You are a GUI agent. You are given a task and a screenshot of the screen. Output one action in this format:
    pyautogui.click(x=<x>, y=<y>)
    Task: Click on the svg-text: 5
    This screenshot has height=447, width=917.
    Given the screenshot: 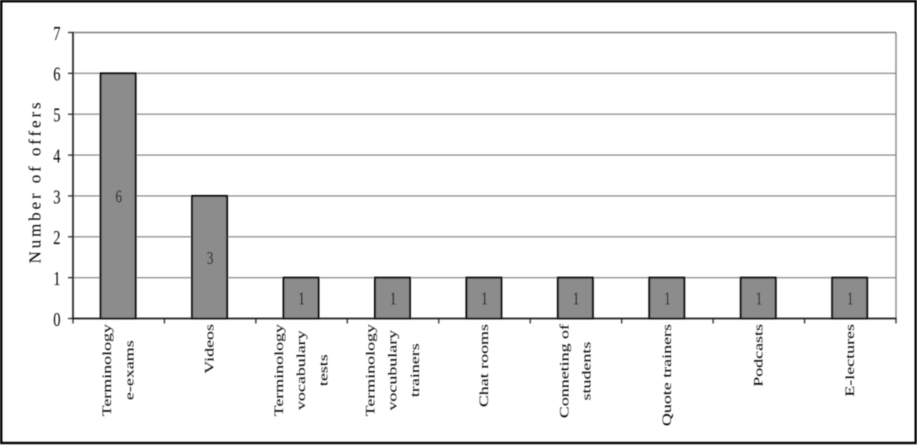 What is the action you would take?
    pyautogui.click(x=56, y=114)
    